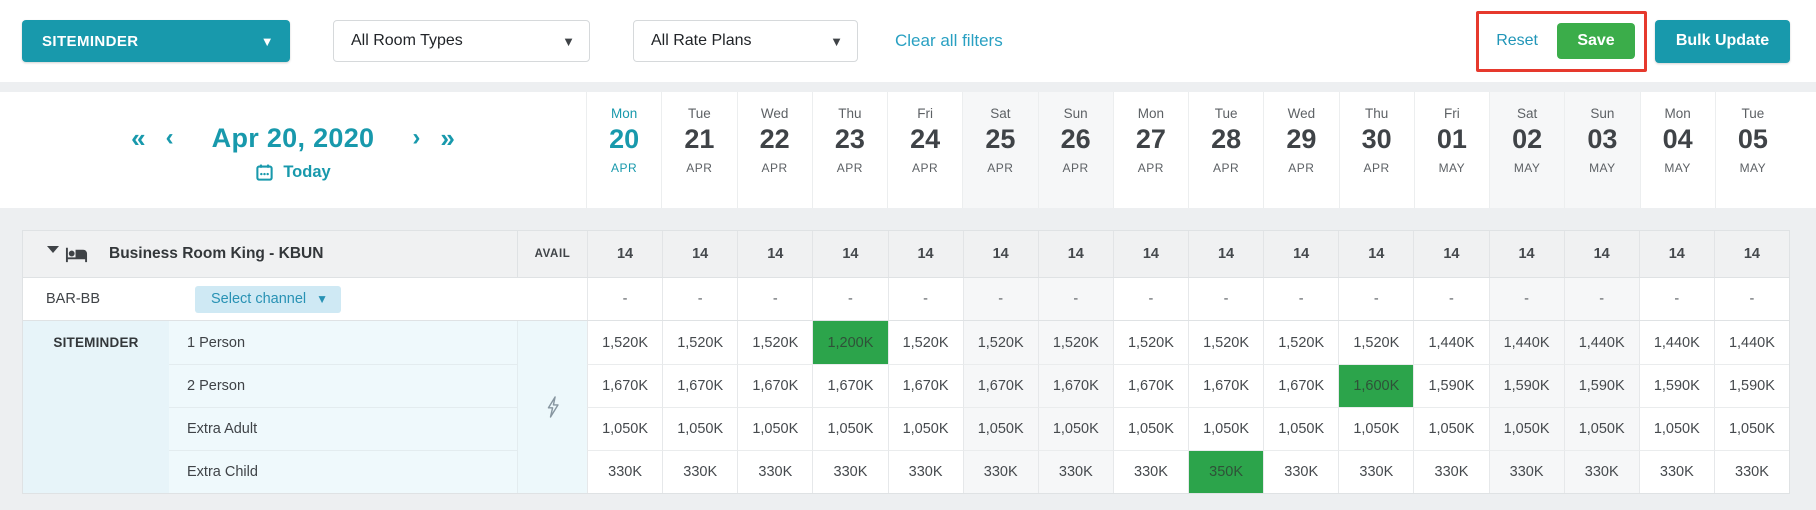  What do you see at coordinates (1376, 385) in the screenshot?
I see `rate-value-cell: 1,600K` at bounding box center [1376, 385].